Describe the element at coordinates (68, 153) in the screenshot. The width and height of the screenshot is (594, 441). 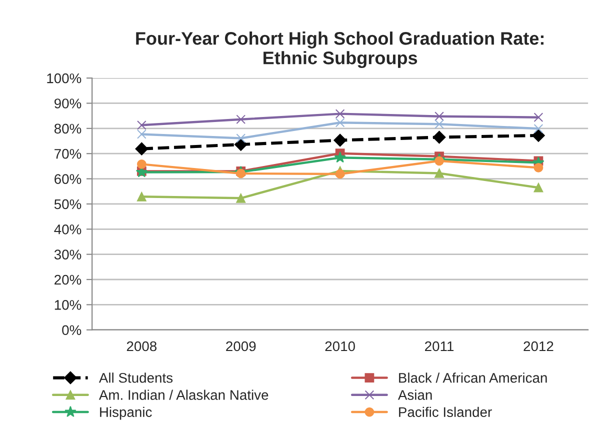
I see `y-tick-label: 70%` at that location.